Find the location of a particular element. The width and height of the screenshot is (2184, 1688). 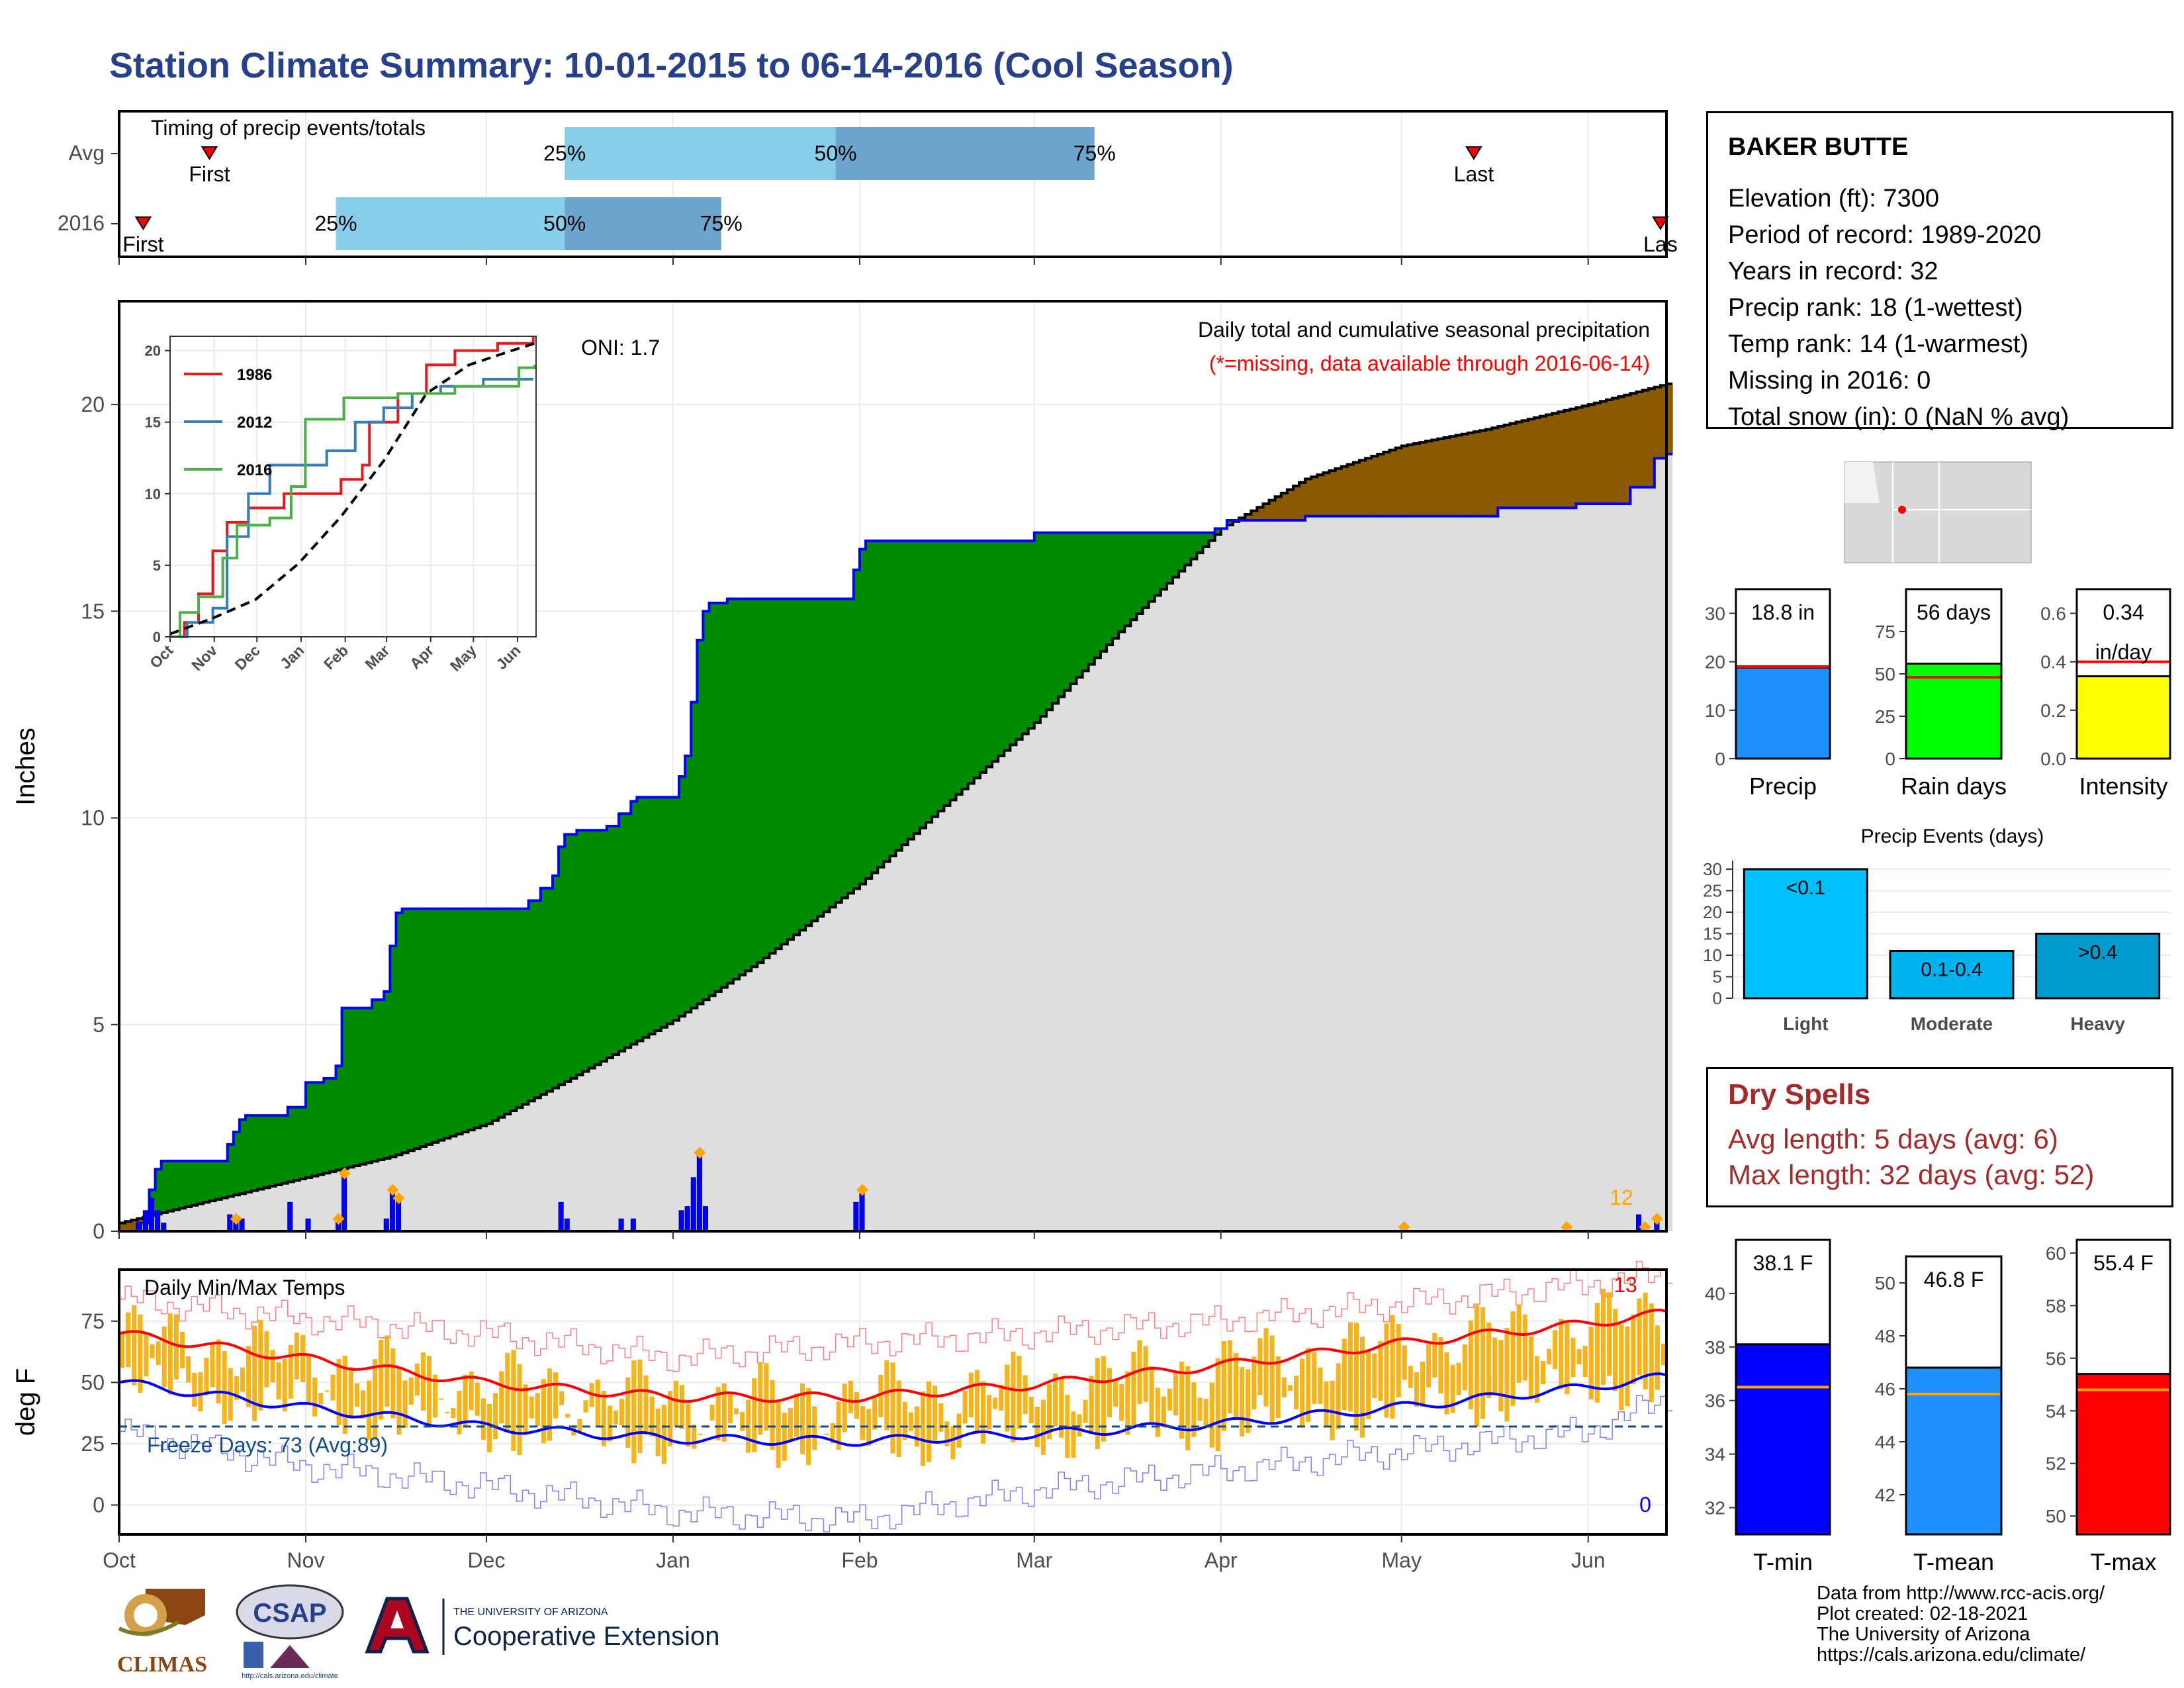

timing-panel-border is located at coordinates (893, 184).